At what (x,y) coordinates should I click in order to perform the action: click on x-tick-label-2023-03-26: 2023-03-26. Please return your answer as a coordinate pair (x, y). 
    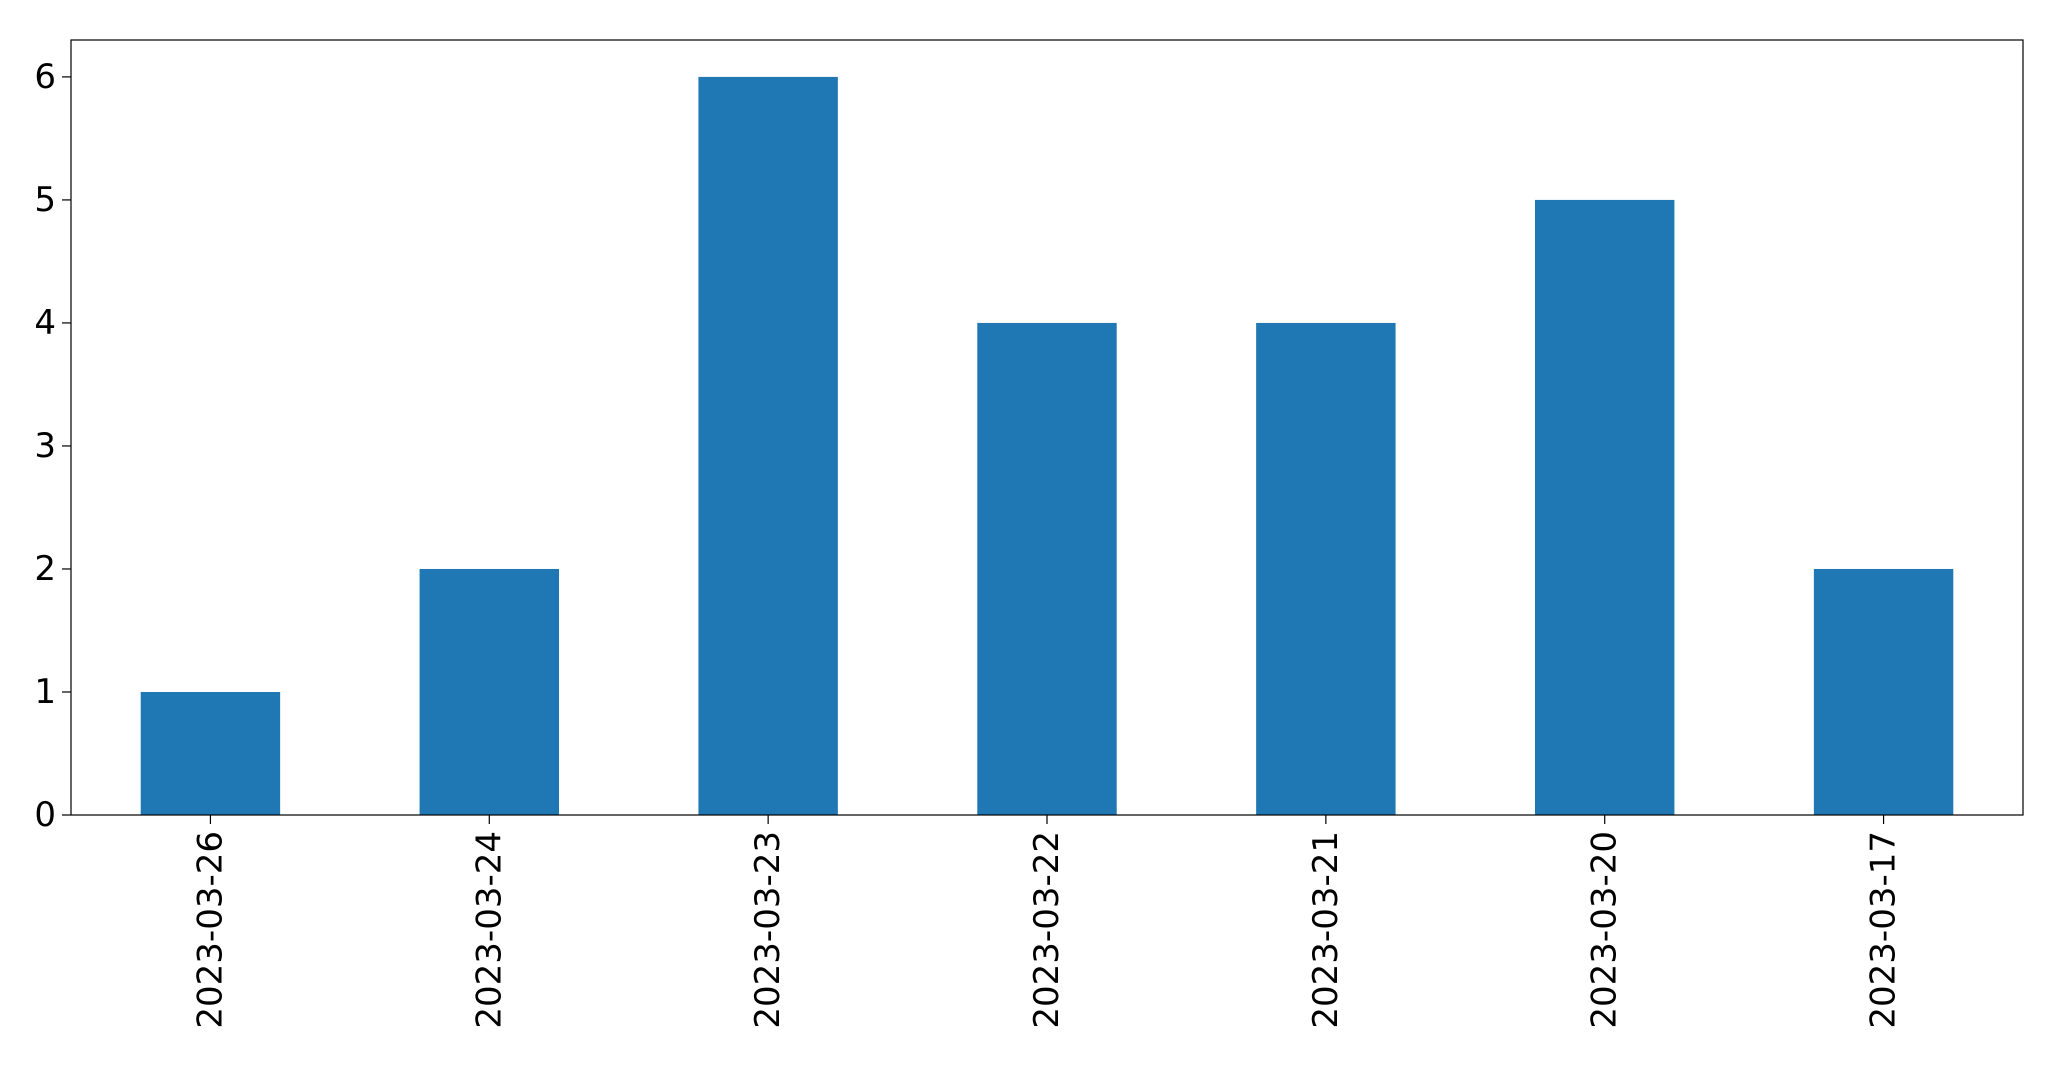
    Looking at the image, I should click on (210, 930).